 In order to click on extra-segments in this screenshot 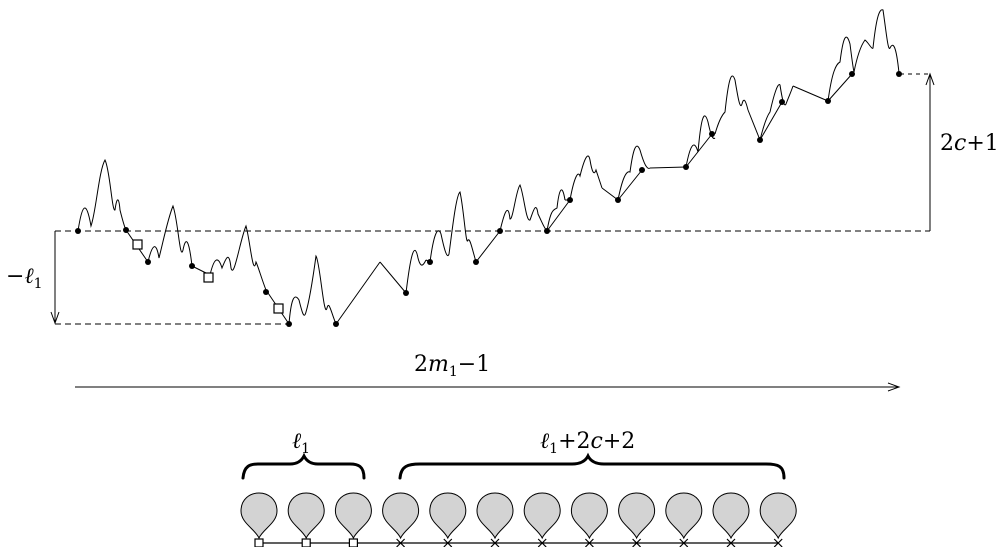, I will do `click(699, 152)`.